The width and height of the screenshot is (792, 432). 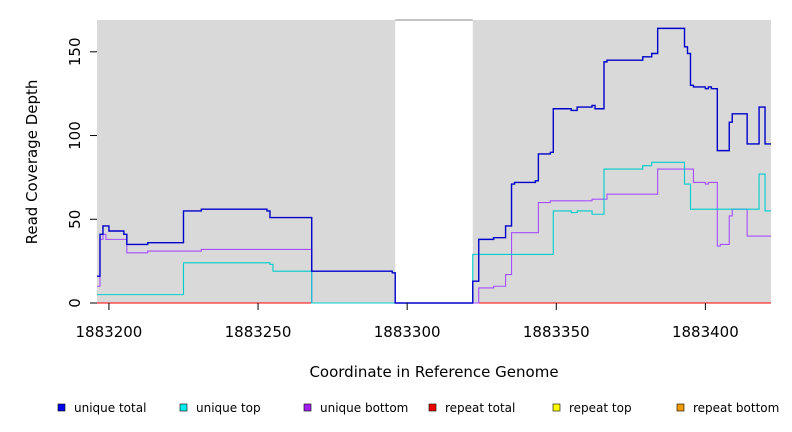 What do you see at coordinates (75, 135) in the screenshot?
I see `y-tick-label: 100` at bounding box center [75, 135].